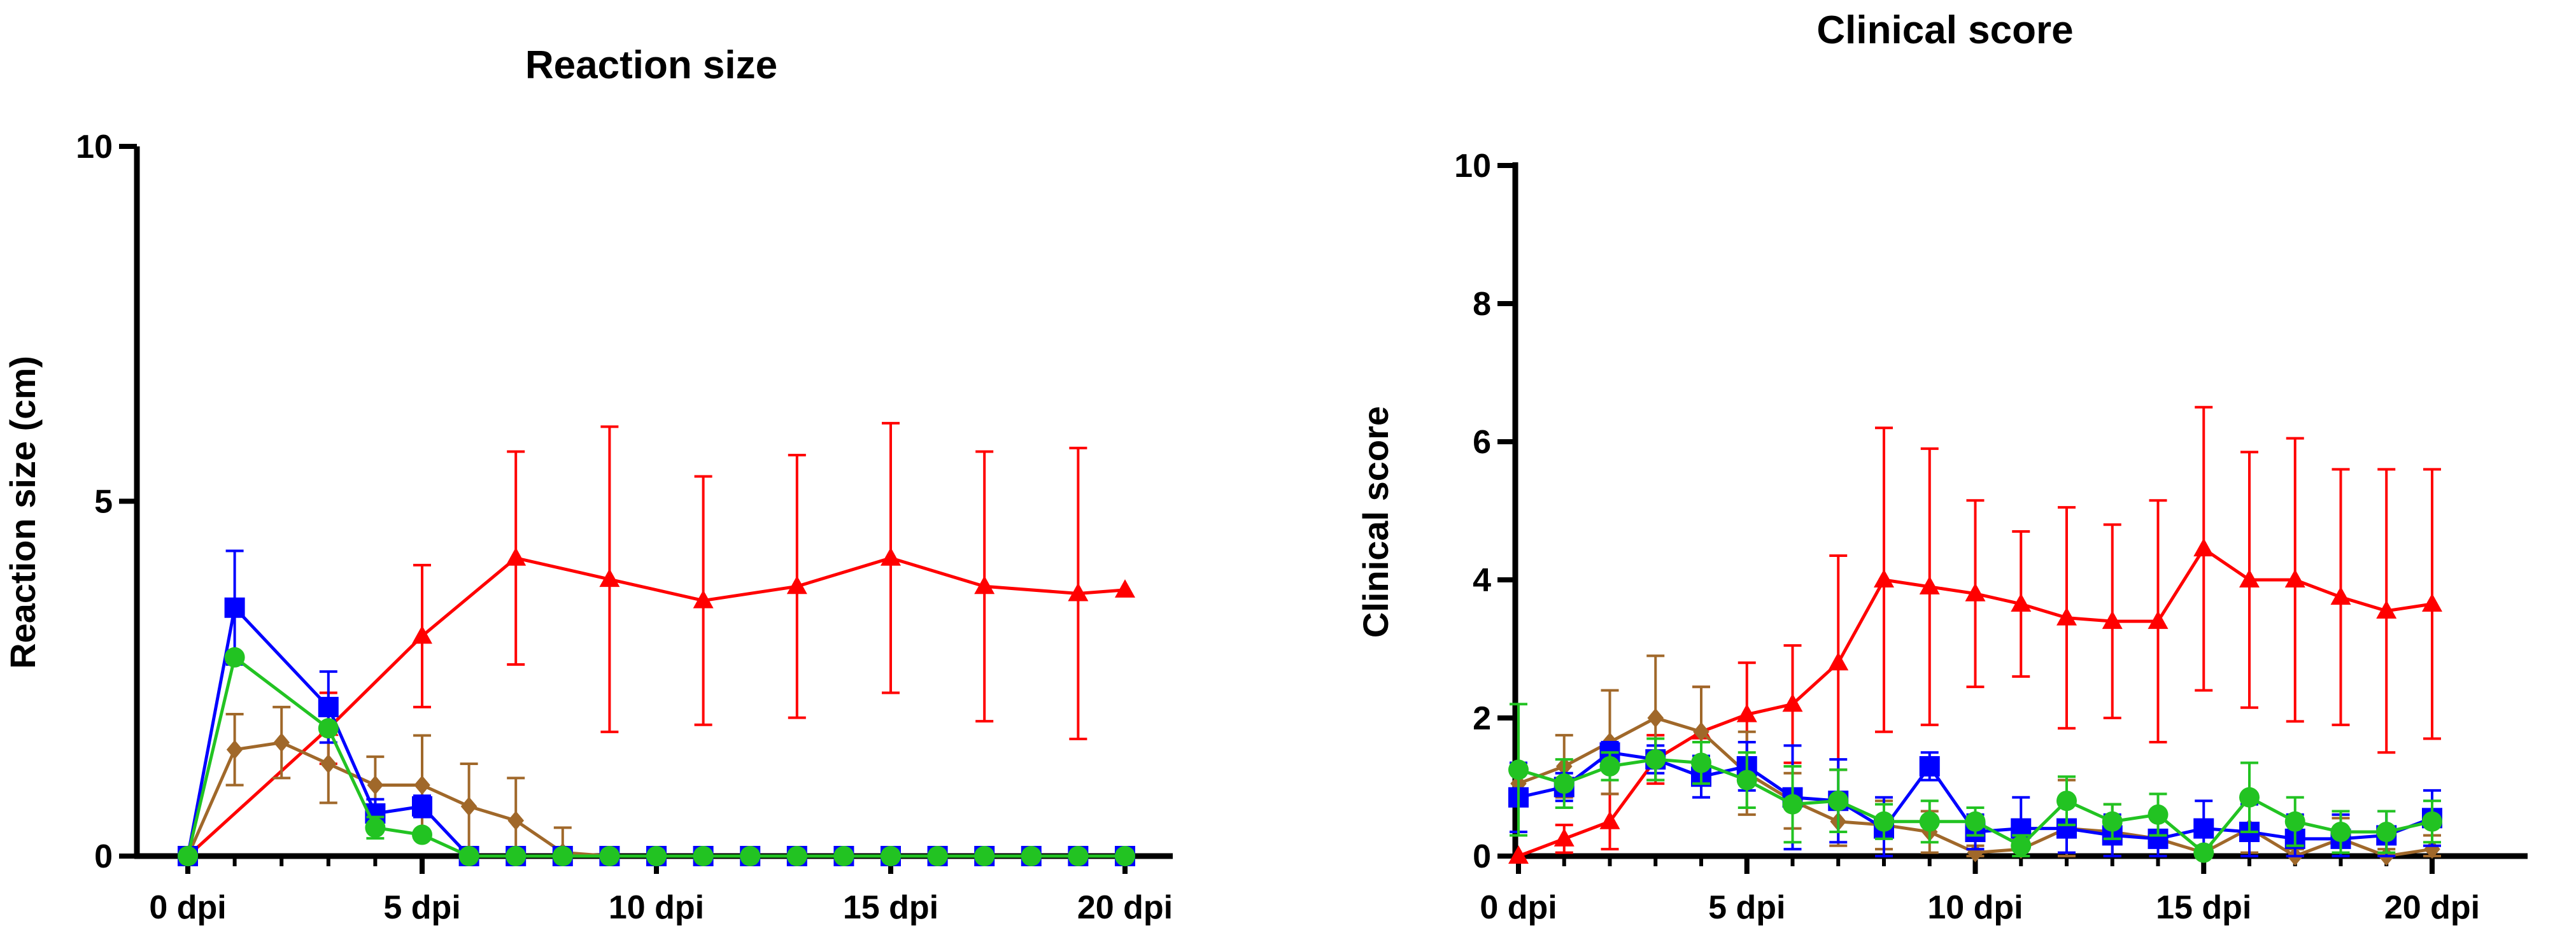 The width and height of the screenshot is (2576, 935). Describe the element at coordinates (421, 907) in the screenshot. I see `reaction-size-x-tick-label-1: 5 dpi` at that location.